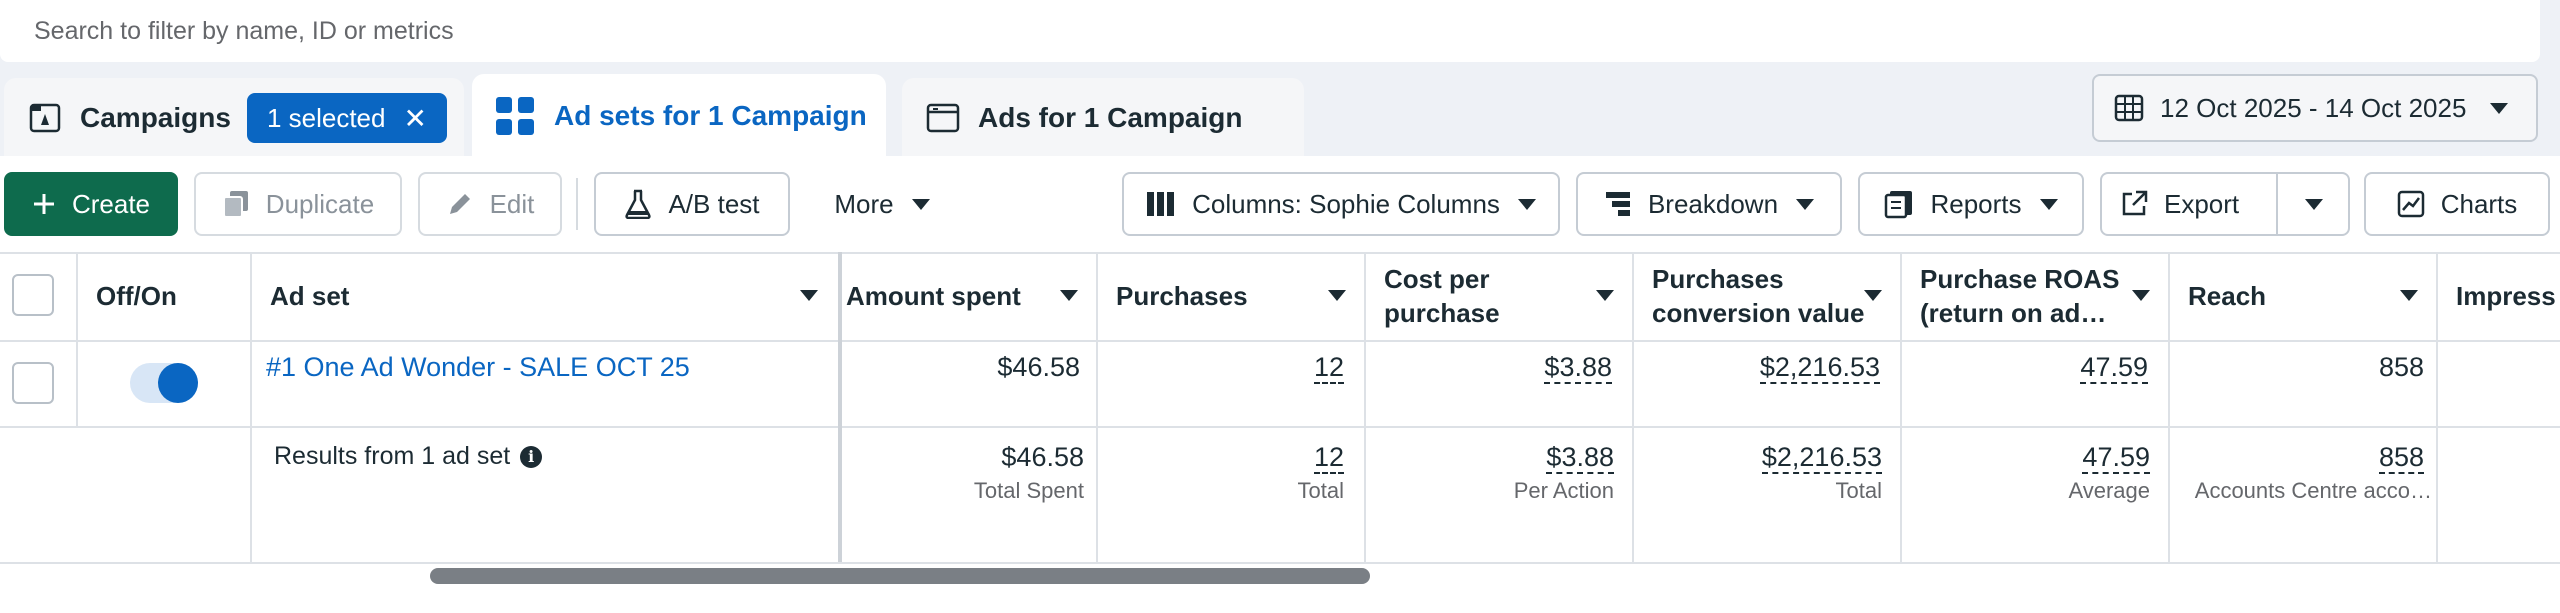  What do you see at coordinates (1971, 204) in the screenshot?
I see `reports-button: Reports` at bounding box center [1971, 204].